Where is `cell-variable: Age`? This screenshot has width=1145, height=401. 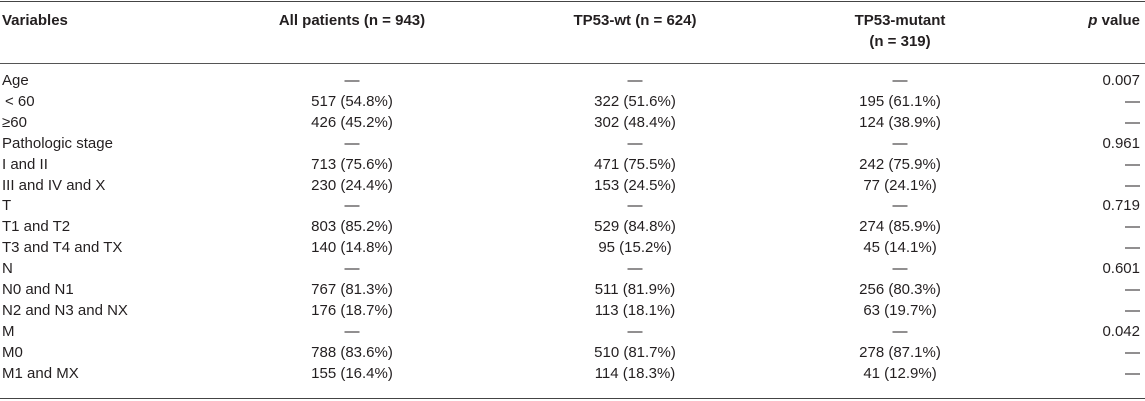 cell-variable: Age is located at coordinates (15, 80).